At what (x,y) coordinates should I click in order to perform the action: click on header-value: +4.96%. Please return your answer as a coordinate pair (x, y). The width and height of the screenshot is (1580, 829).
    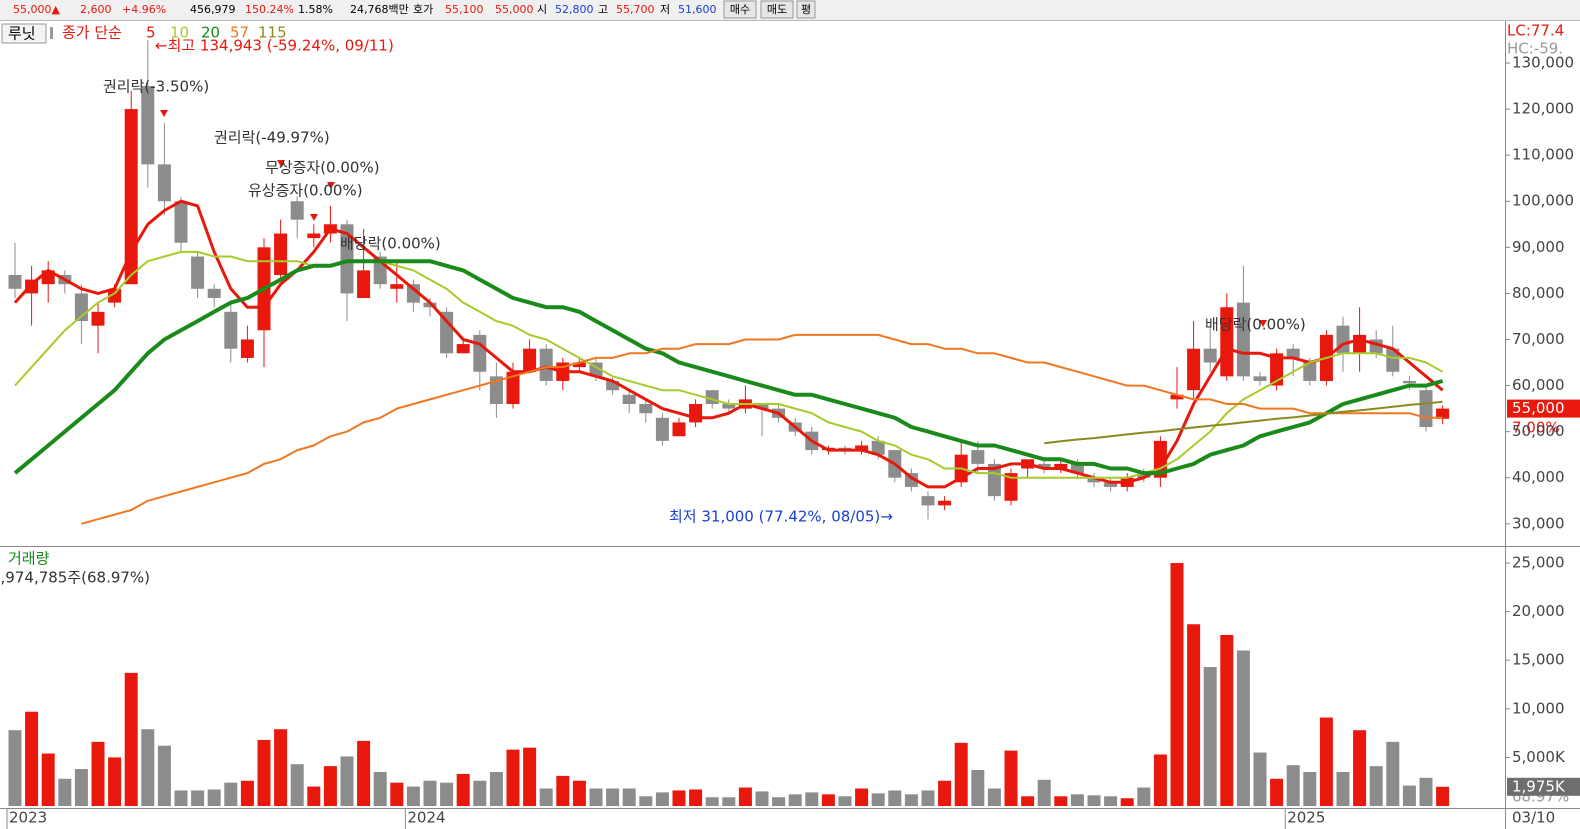
    Looking at the image, I should click on (144, 9).